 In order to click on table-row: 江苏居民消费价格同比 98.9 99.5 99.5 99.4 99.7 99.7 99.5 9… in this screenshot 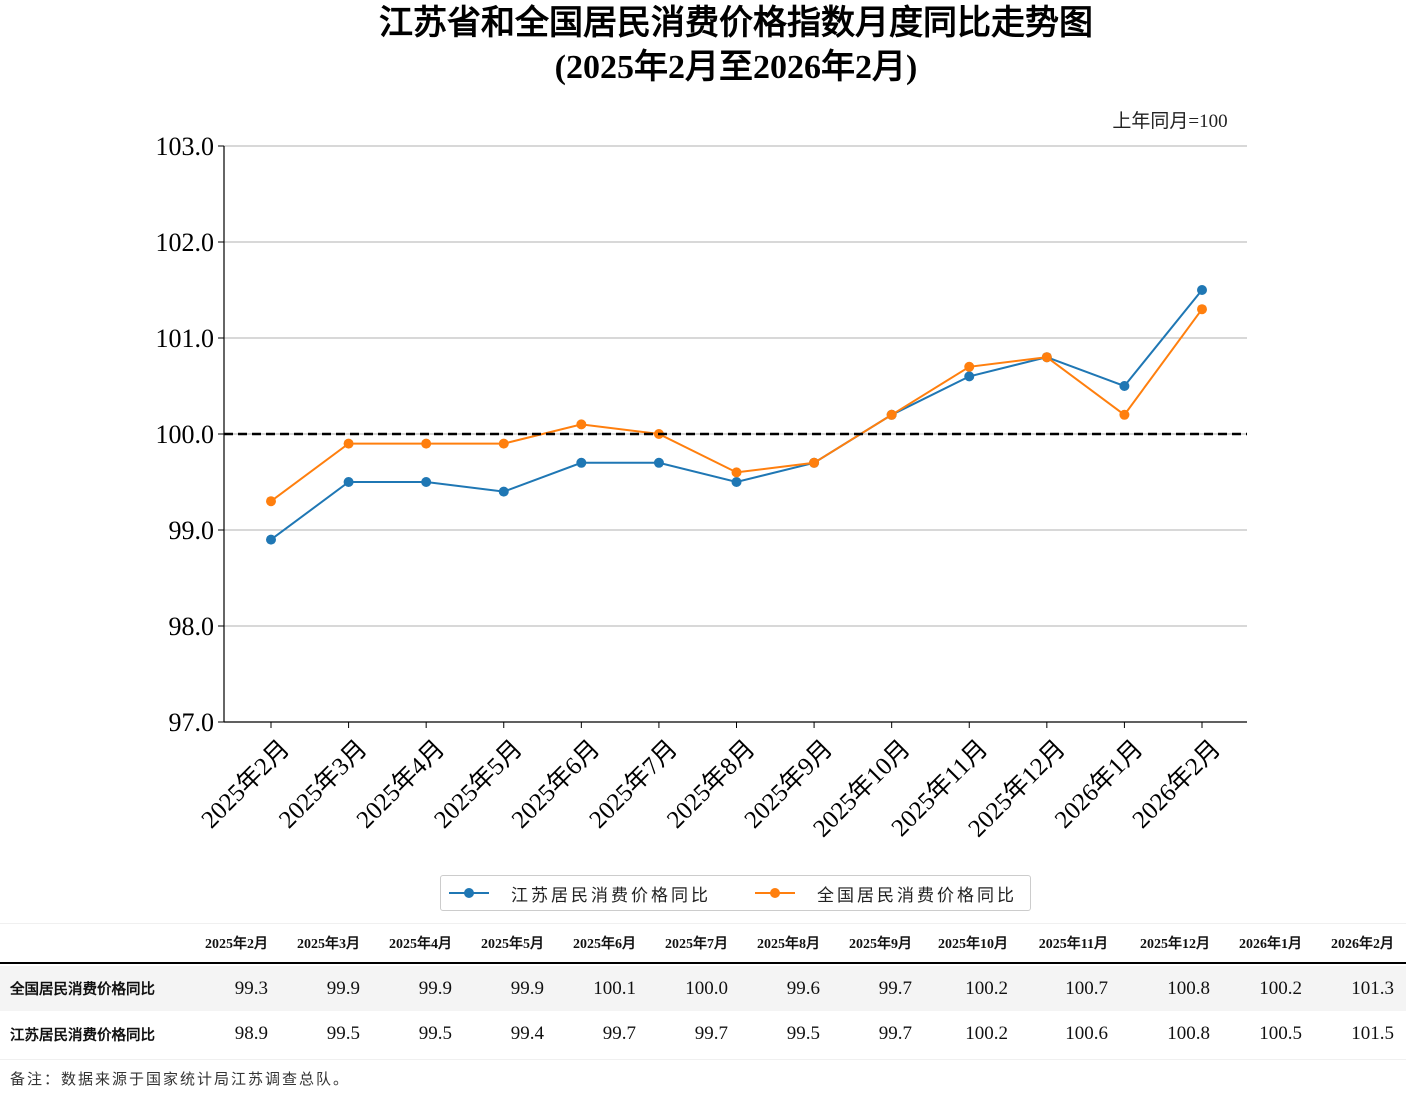, I will do `click(703, 1034)`.